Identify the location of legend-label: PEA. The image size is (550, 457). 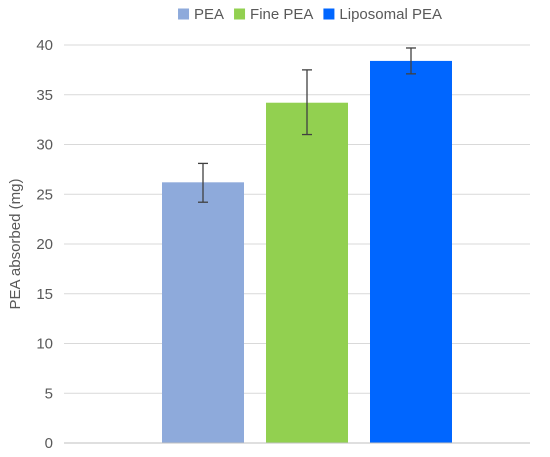
(209, 14).